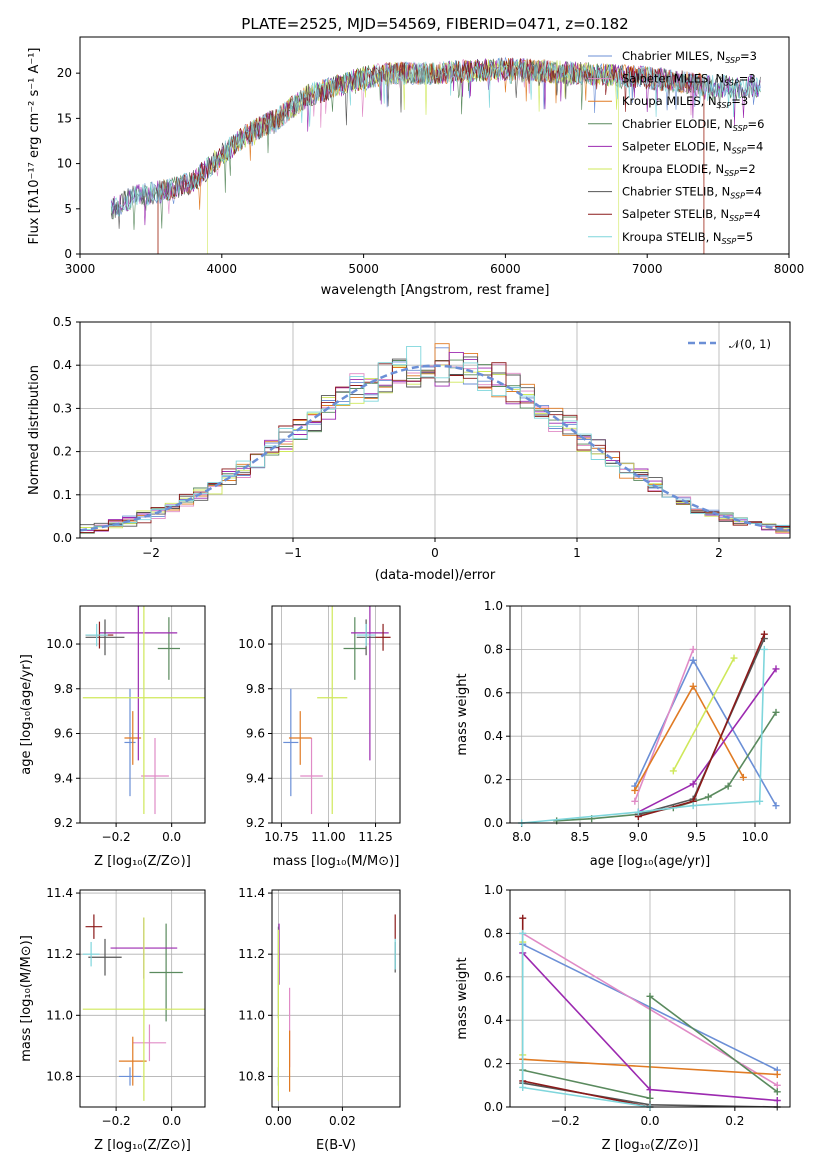  I want to click on mass-vs-z-axes, so click(142, 998).